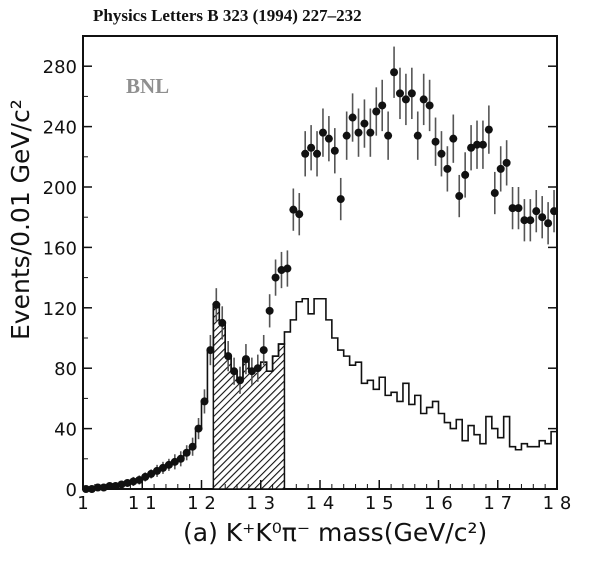 Image resolution: width=598 pixels, height=566 pixels. What do you see at coordinates (60, 128) in the screenshot?
I see `y-tick-label: 240` at bounding box center [60, 128].